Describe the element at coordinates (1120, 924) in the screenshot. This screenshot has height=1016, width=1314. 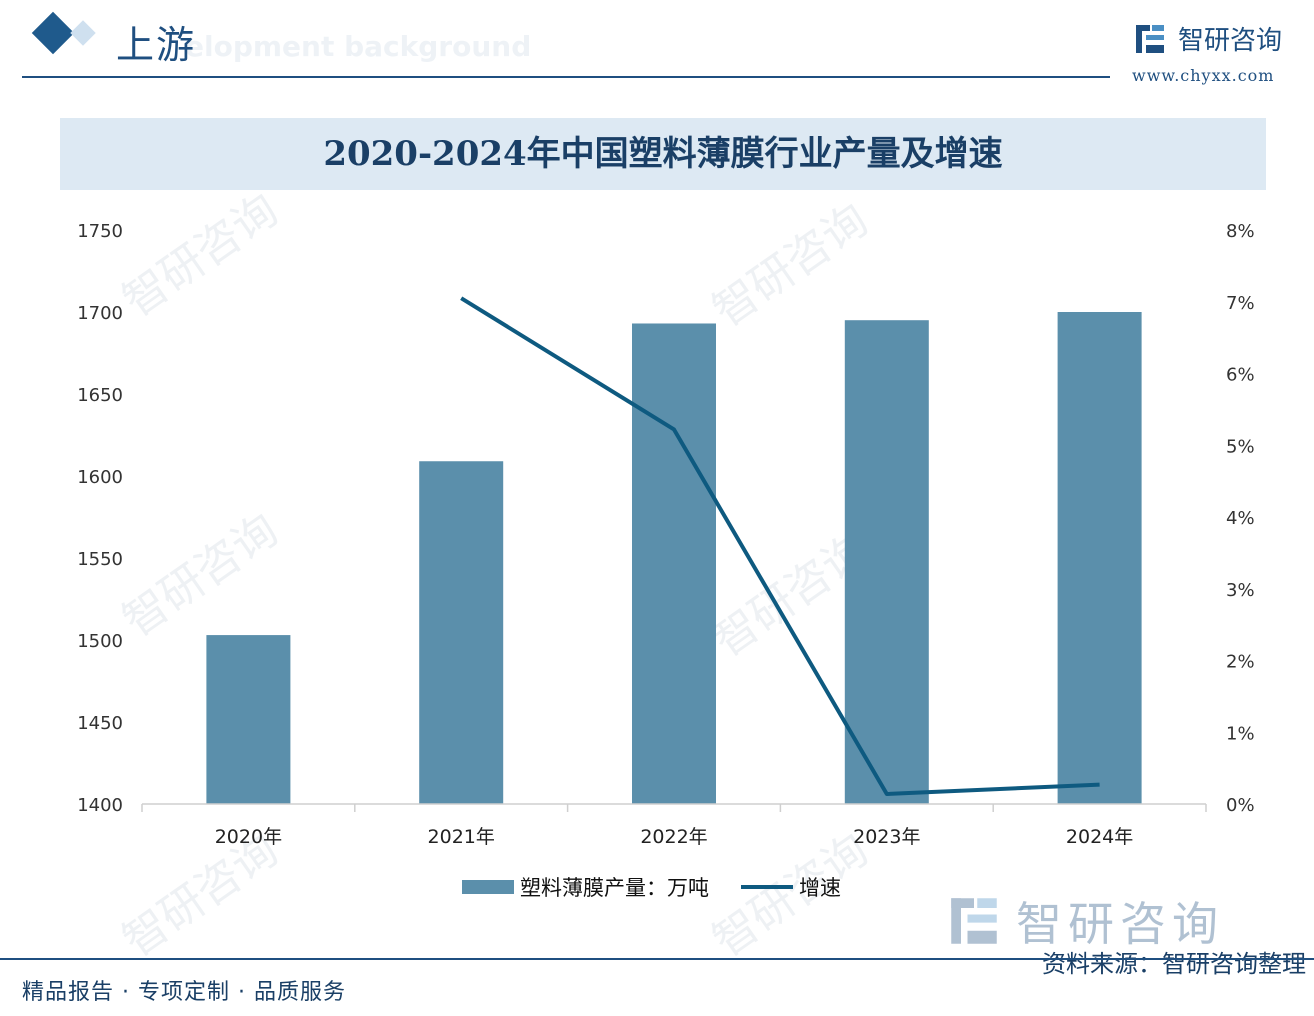
I see `footer-logo-name: 智研咨询` at that location.